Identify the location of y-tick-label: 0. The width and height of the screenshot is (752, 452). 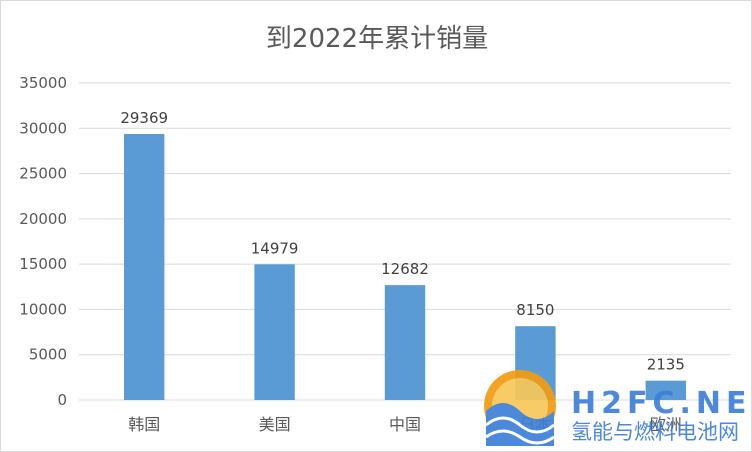
(62, 400).